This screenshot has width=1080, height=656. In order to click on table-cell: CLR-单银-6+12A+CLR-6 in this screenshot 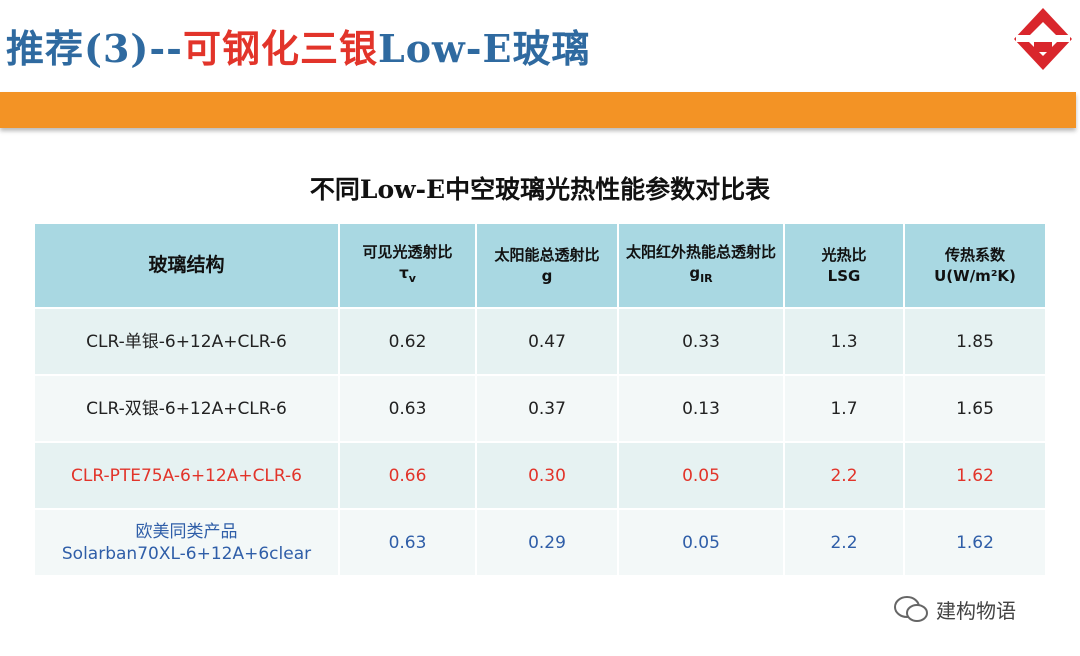, I will do `click(186, 341)`.